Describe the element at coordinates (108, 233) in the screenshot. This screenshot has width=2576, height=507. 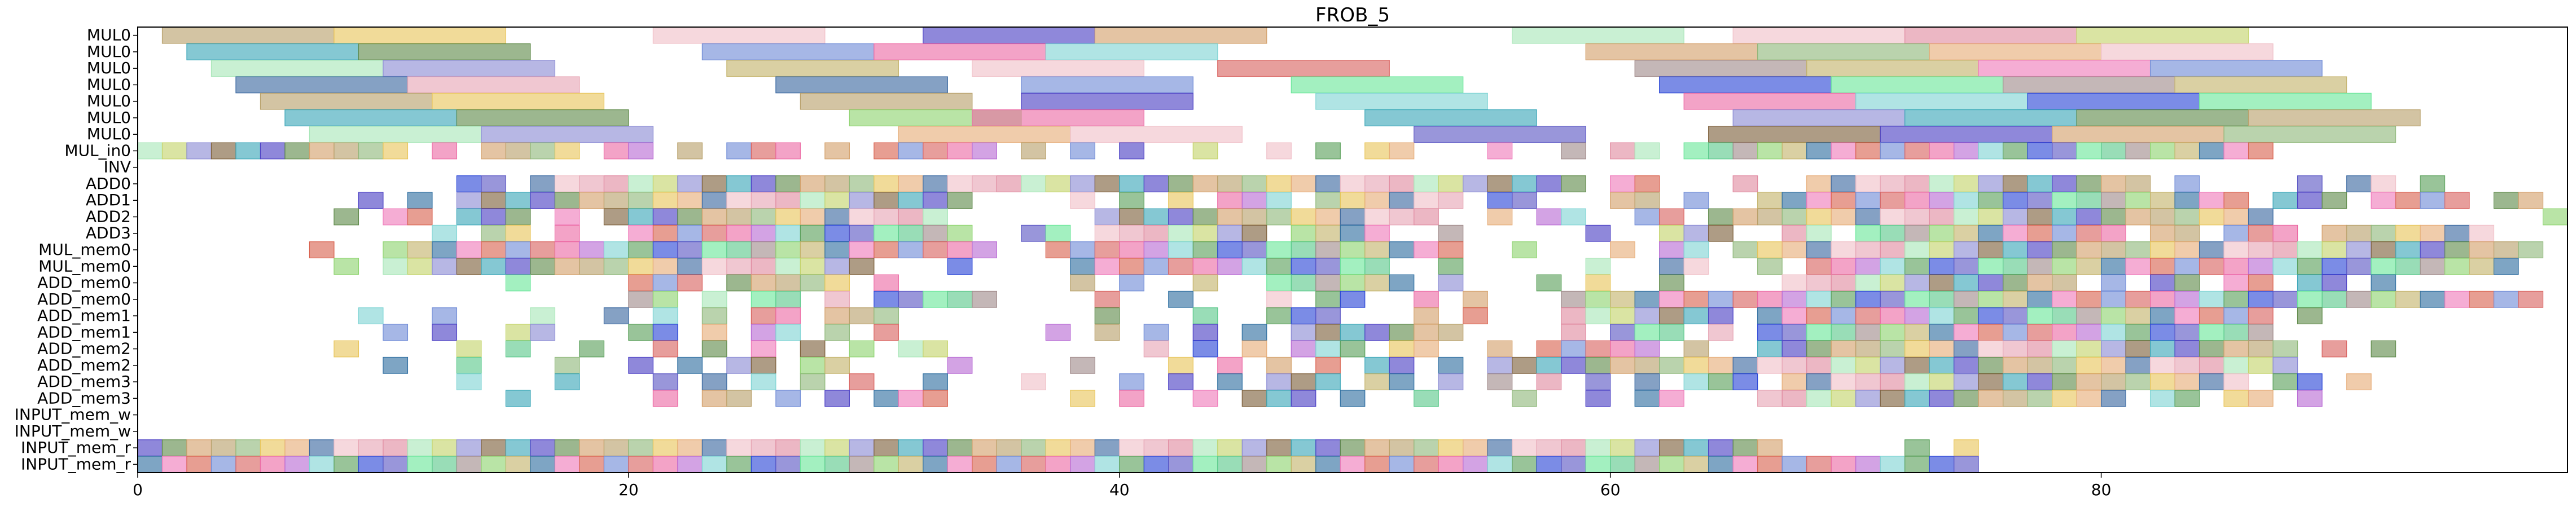
I see `y-tick-label: ADD3` at that location.